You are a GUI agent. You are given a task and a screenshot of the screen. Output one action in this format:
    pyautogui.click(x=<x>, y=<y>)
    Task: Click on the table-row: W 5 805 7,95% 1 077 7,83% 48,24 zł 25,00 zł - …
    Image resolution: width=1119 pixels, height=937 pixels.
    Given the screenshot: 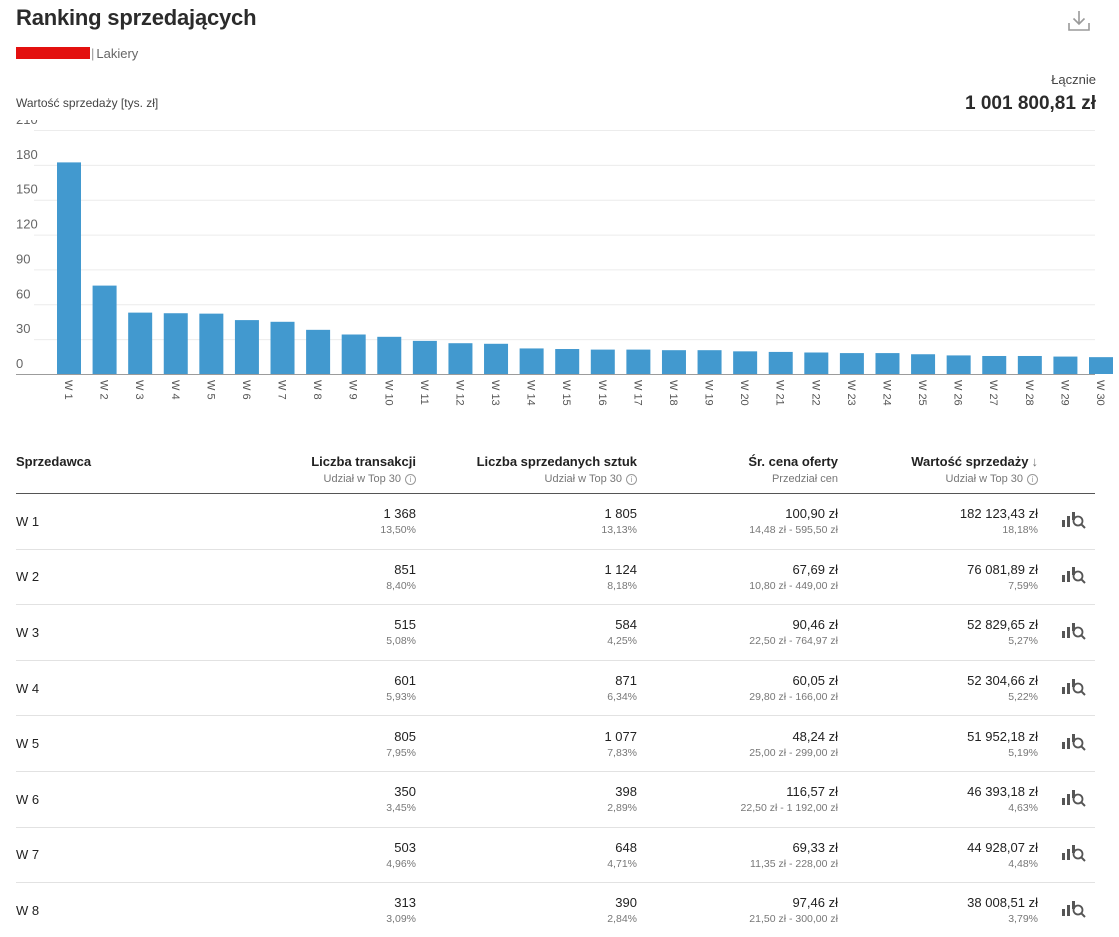 What is the action you would take?
    pyautogui.click(x=555, y=743)
    